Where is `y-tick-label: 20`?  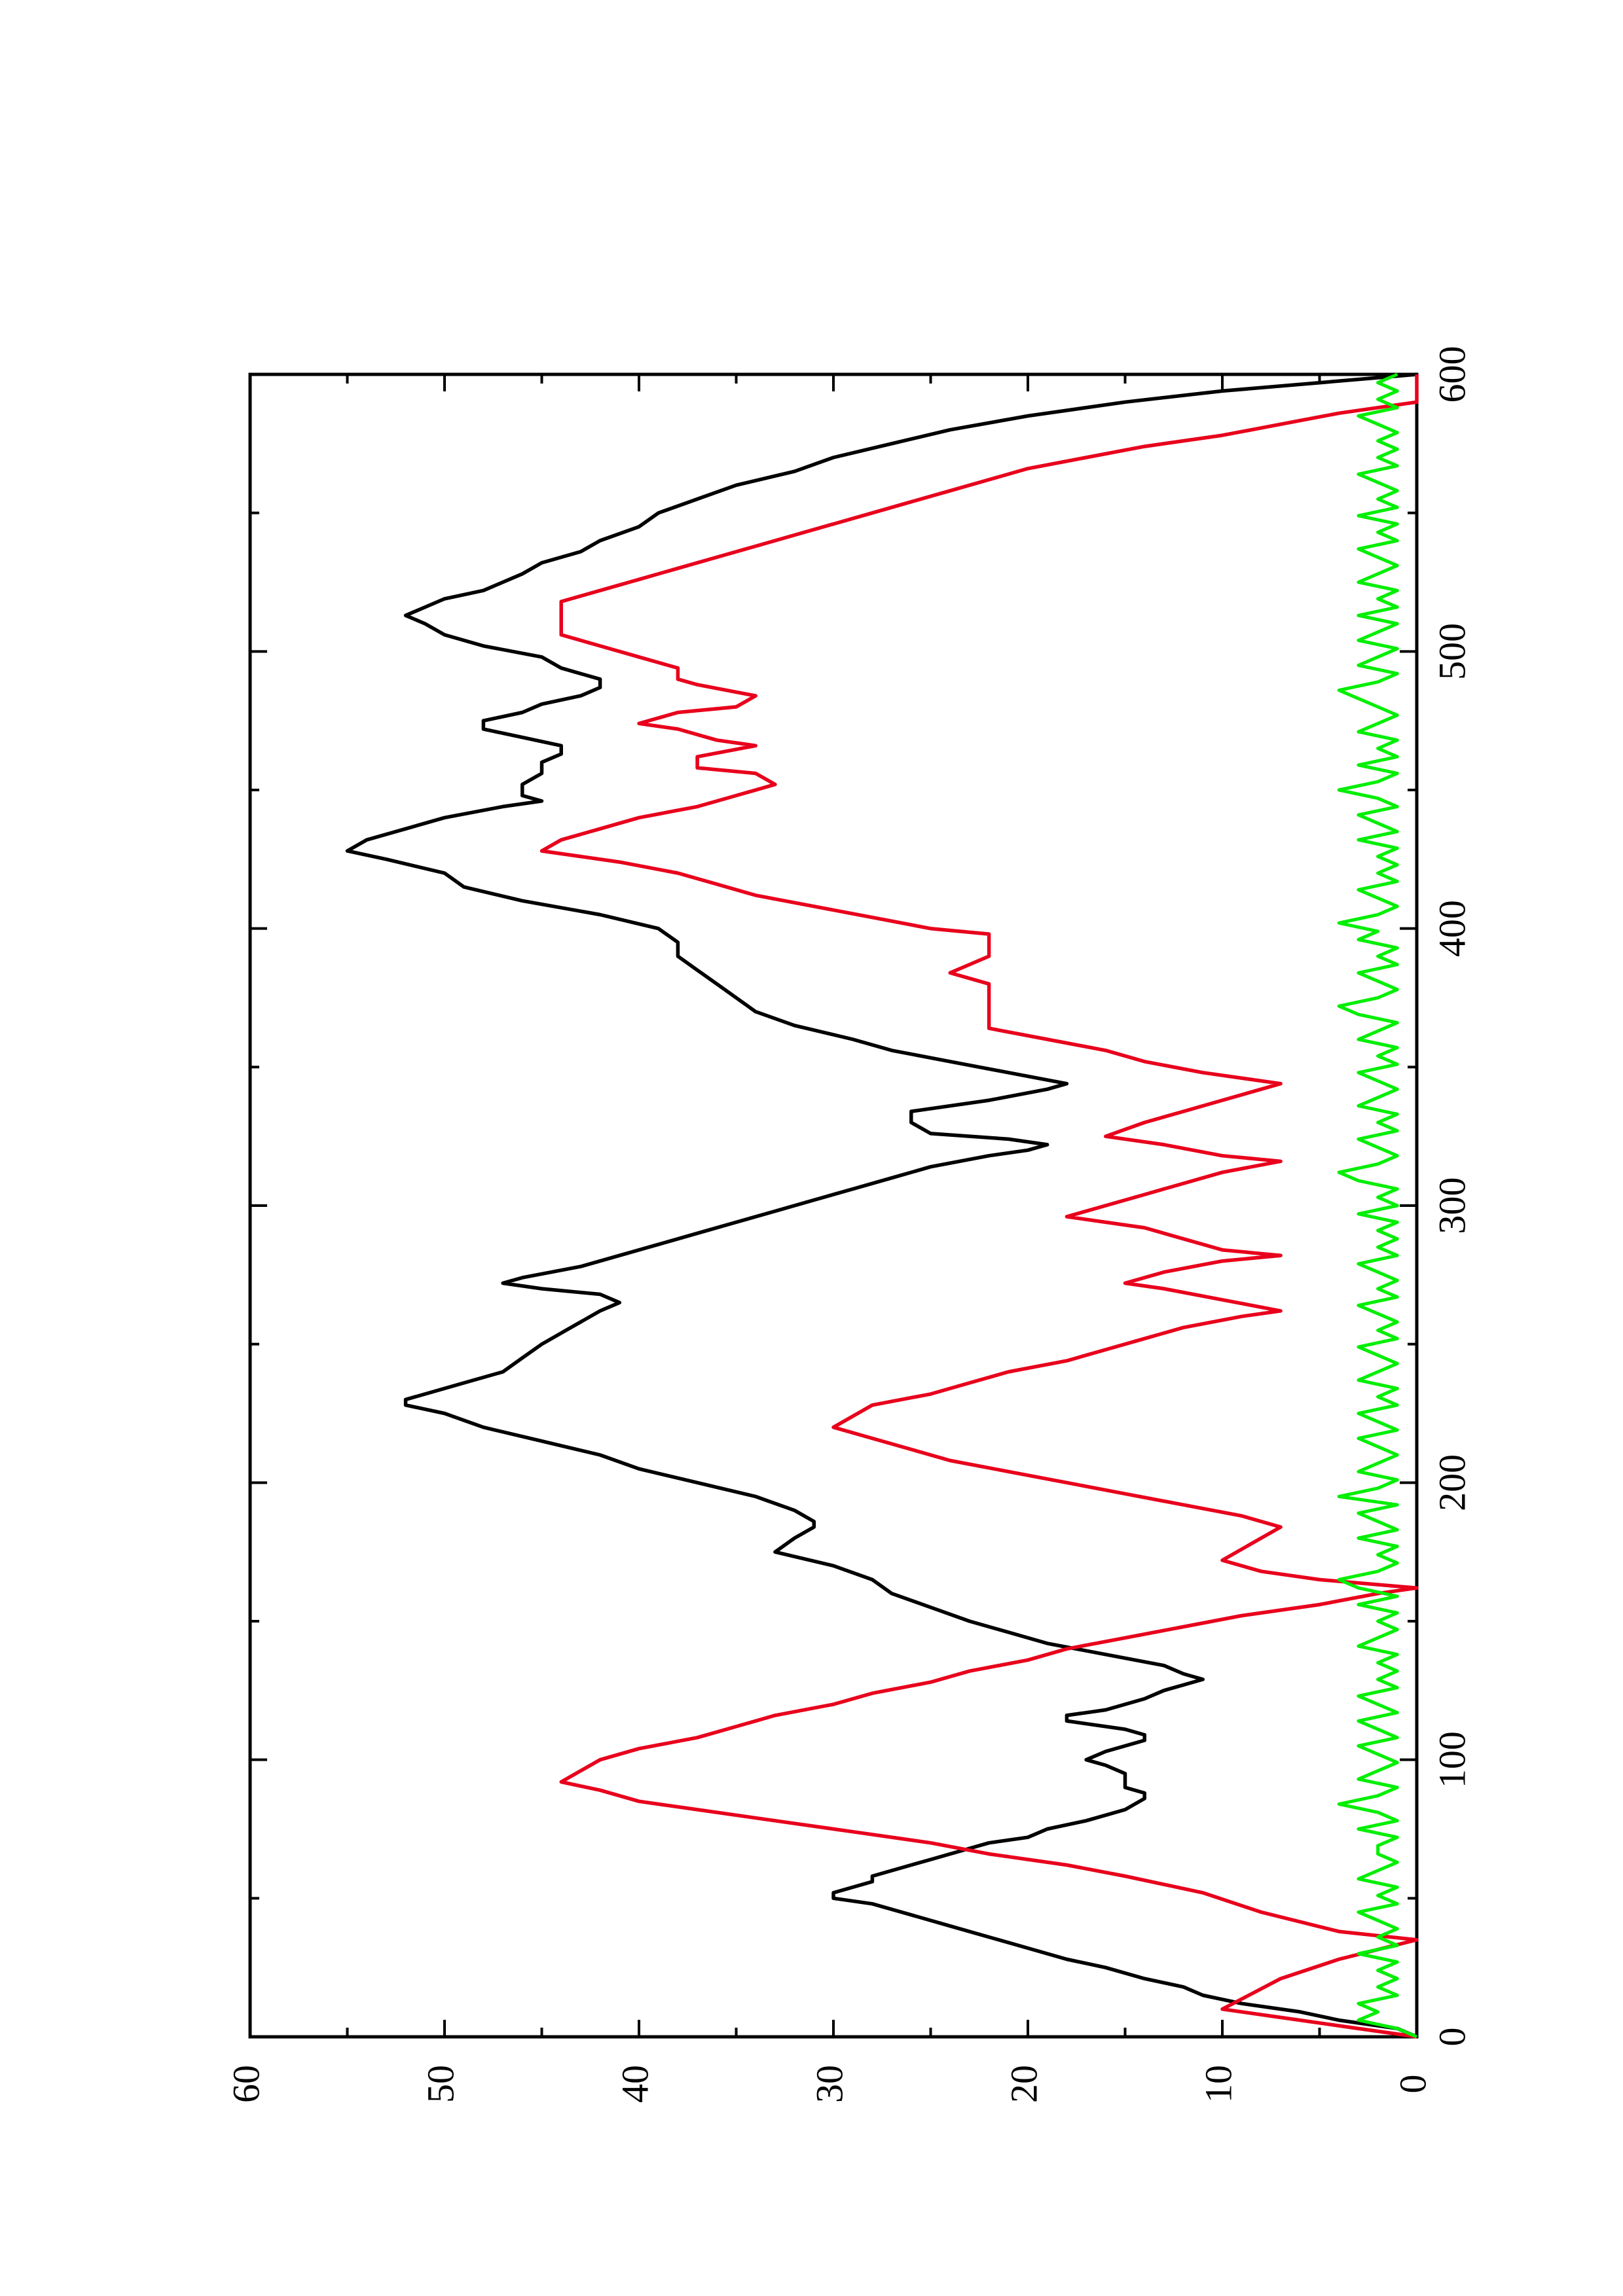 y-tick-label: 20 is located at coordinates (1023, 2084).